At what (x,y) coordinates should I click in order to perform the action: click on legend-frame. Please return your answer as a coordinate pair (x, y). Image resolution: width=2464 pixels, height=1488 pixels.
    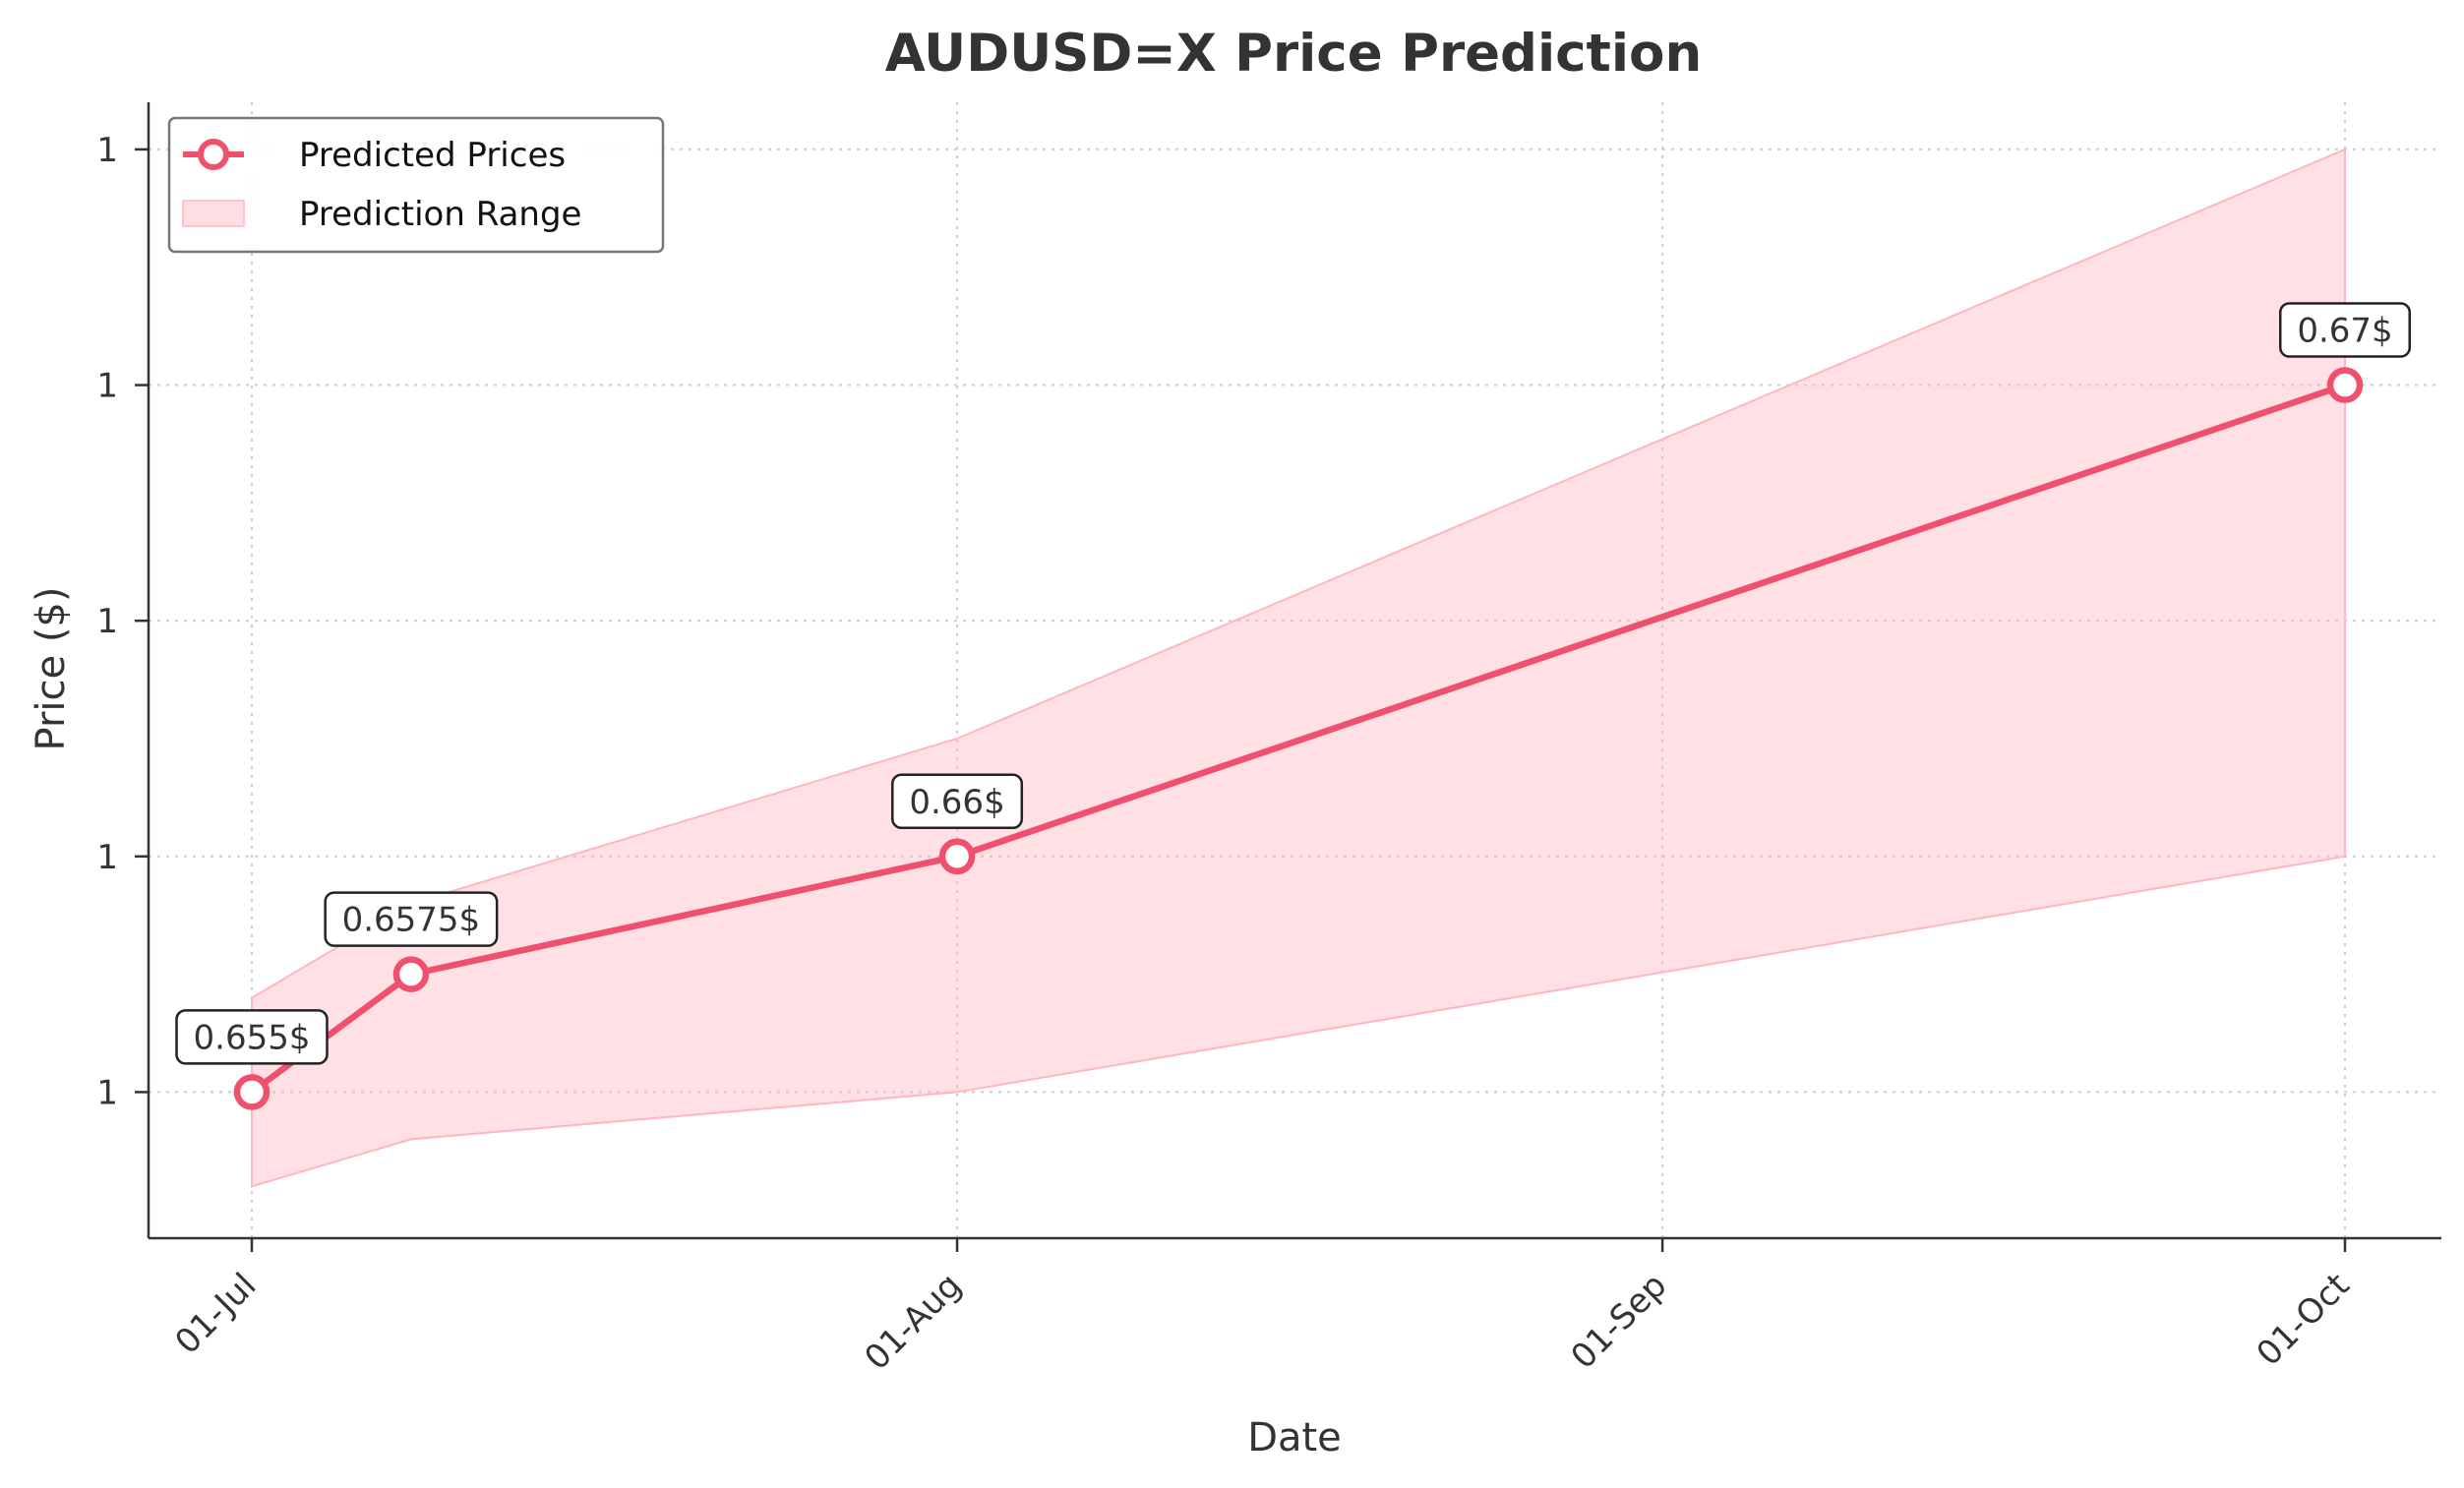
    Looking at the image, I should click on (416, 185).